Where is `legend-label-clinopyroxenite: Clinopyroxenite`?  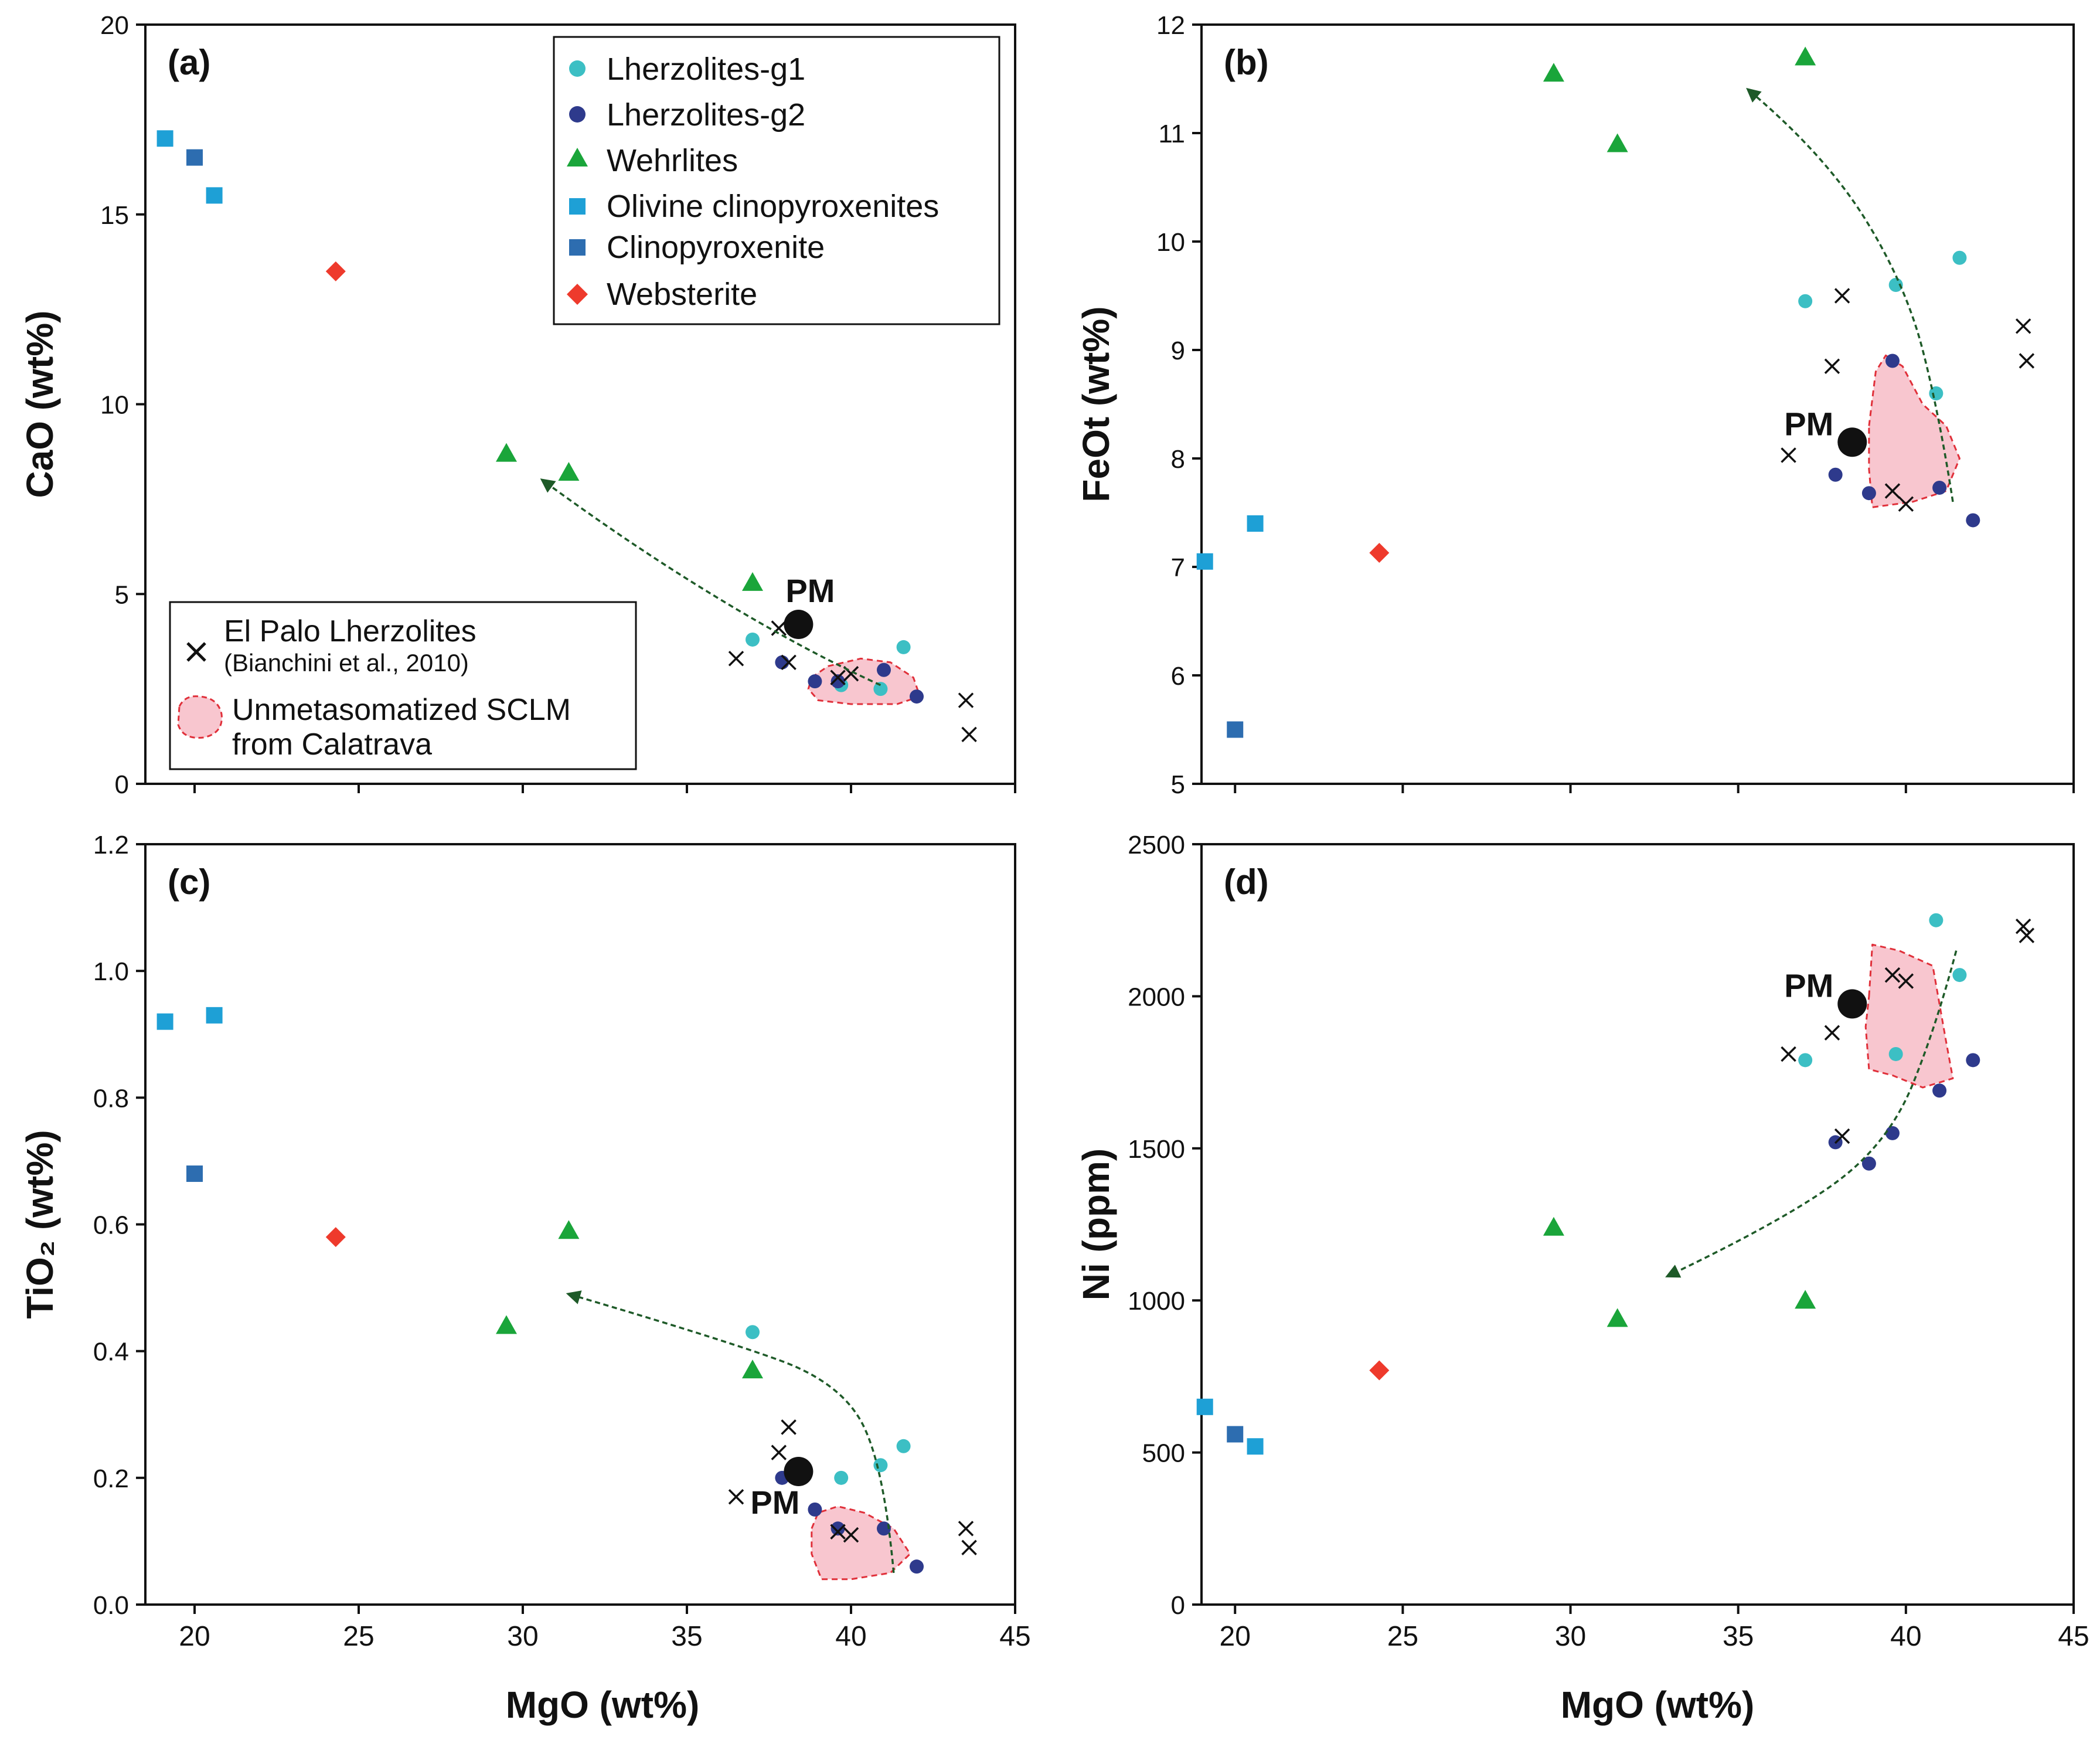
legend-label-clinopyroxenite: Clinopyroxenite is located at coordinates (716, 247).